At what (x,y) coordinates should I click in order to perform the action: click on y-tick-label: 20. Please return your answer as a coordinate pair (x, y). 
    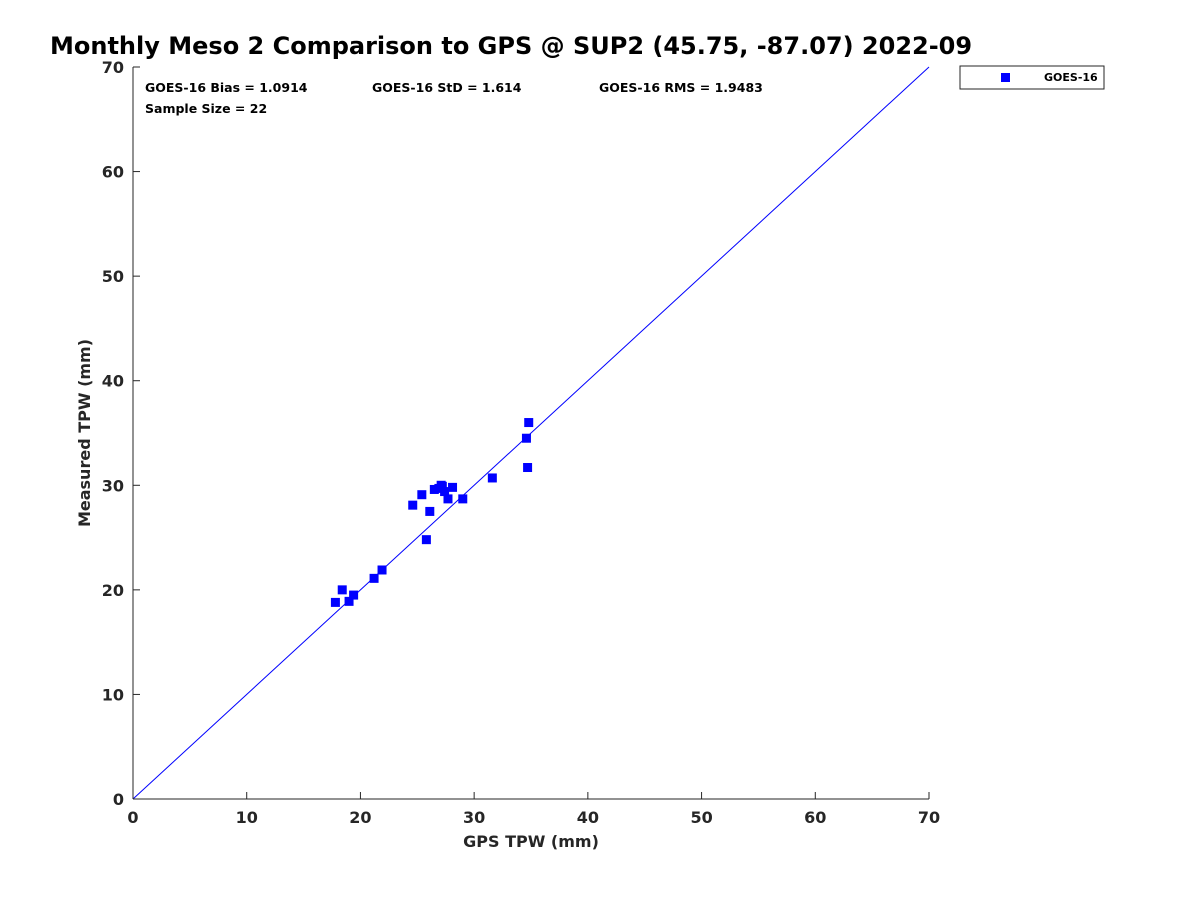
    Looking at the image, I should click on (113, 590).